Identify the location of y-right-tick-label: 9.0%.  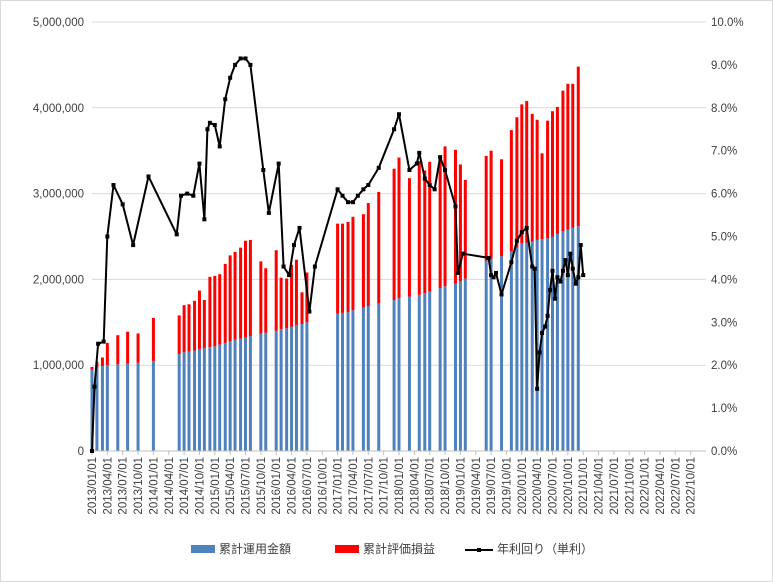
(724, 66).